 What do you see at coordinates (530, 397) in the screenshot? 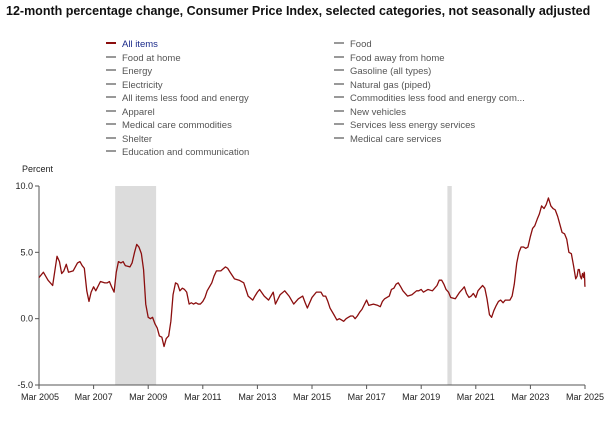
I see `x-tick-label: Mar 2023` at bounding box center [530, 397].